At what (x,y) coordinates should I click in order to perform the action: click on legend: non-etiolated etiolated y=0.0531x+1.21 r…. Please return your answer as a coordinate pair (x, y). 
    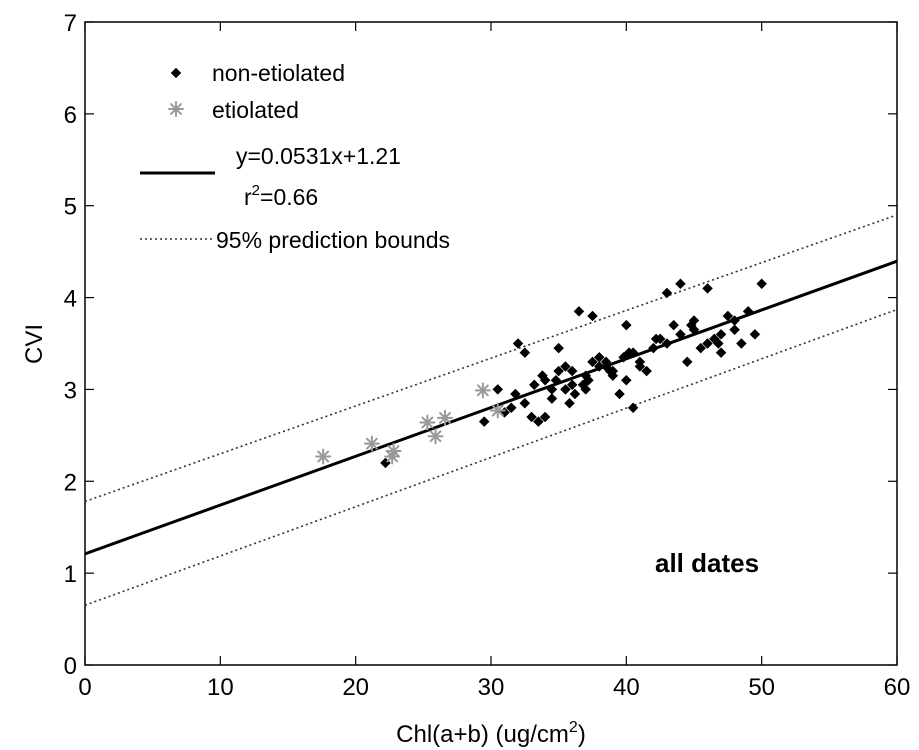
    Looking at the image, I should click on (295, 156).